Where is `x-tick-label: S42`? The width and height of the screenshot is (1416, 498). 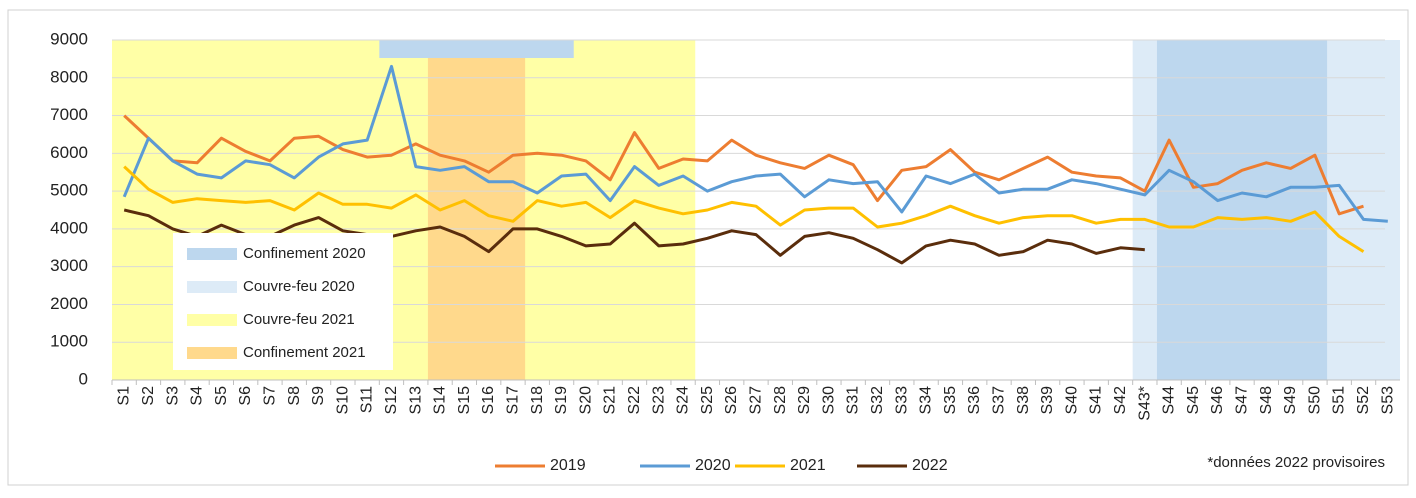
x-tick-label: S42 is located at coordinates (1120, 400).